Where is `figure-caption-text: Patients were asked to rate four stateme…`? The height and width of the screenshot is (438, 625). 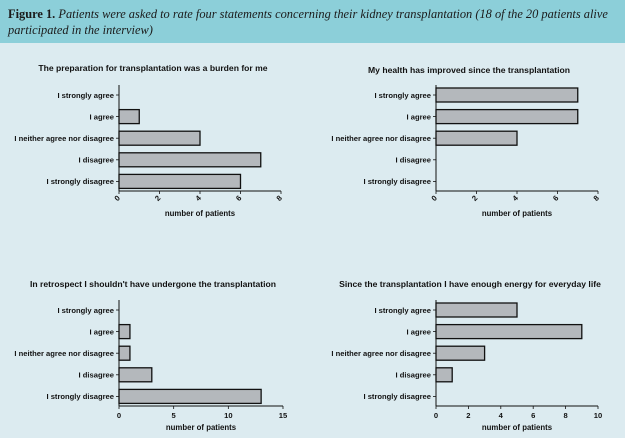
figure-caption-text: Patients were asked to rate four stateme… is located at coordinates (308, 22).